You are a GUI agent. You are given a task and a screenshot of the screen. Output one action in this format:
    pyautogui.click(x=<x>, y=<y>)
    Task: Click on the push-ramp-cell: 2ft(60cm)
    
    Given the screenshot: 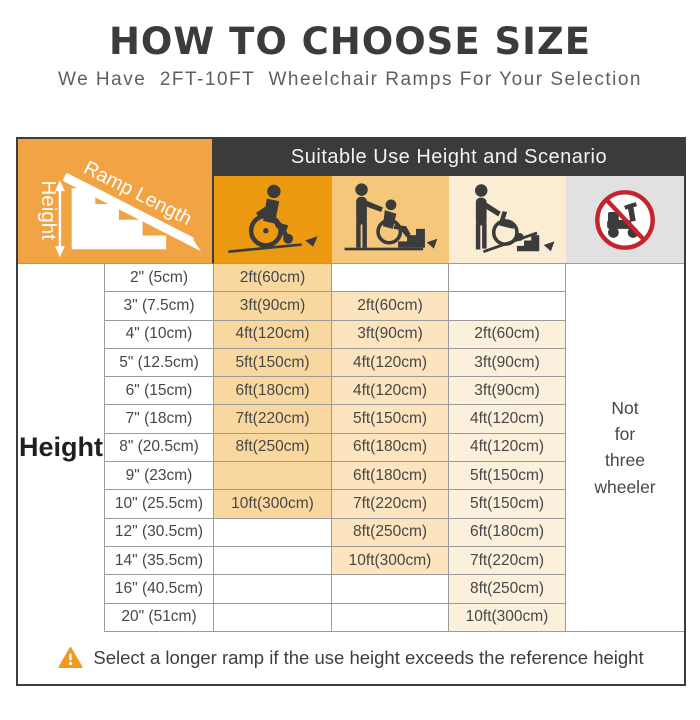 What is the action you would take?
    pyautogui.click(x=390, y=306)
    